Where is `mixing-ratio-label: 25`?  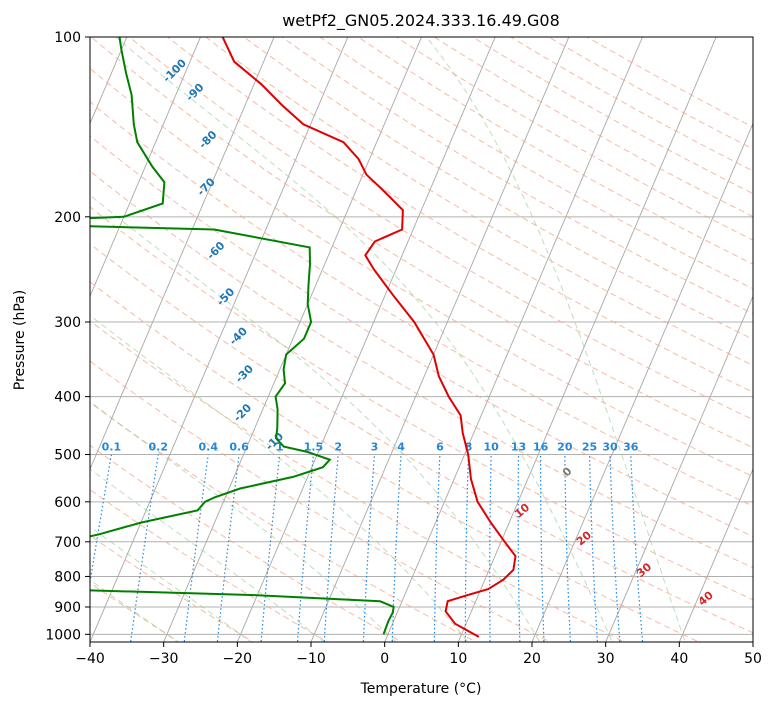
mixing-ratio-label: 25 is located at coordinates (589, 447).